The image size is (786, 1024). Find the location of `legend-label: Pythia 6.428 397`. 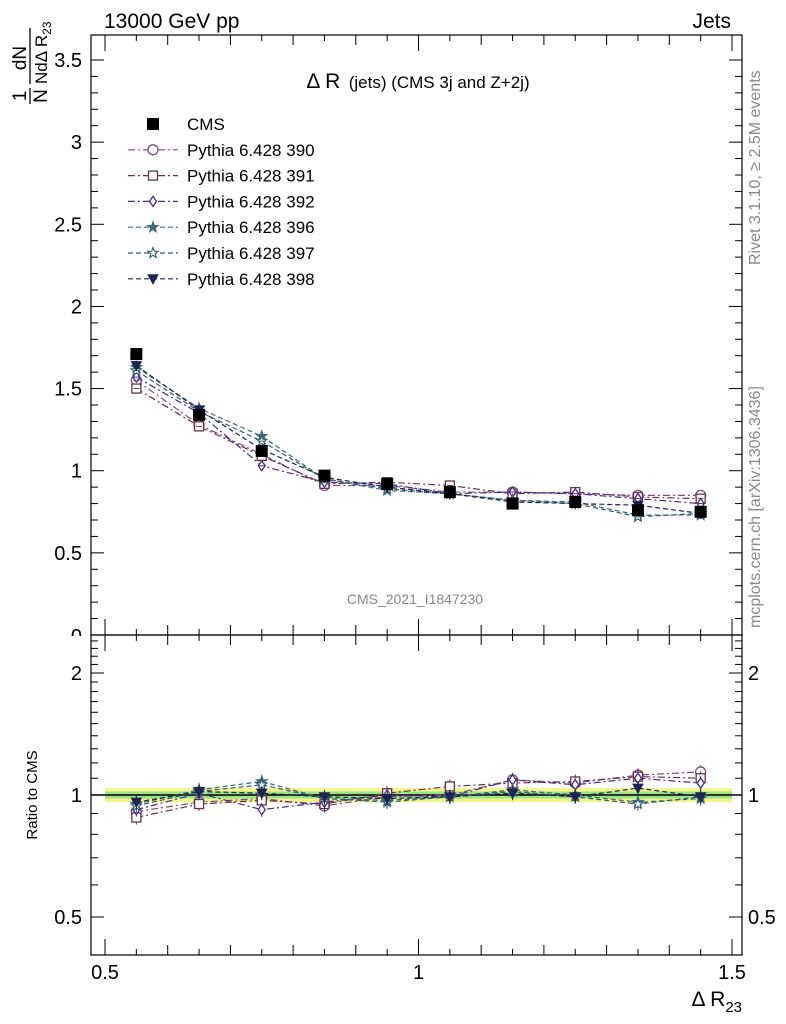

legend-label: Pythia 6.428 397 is located at coordinates (251, 253).